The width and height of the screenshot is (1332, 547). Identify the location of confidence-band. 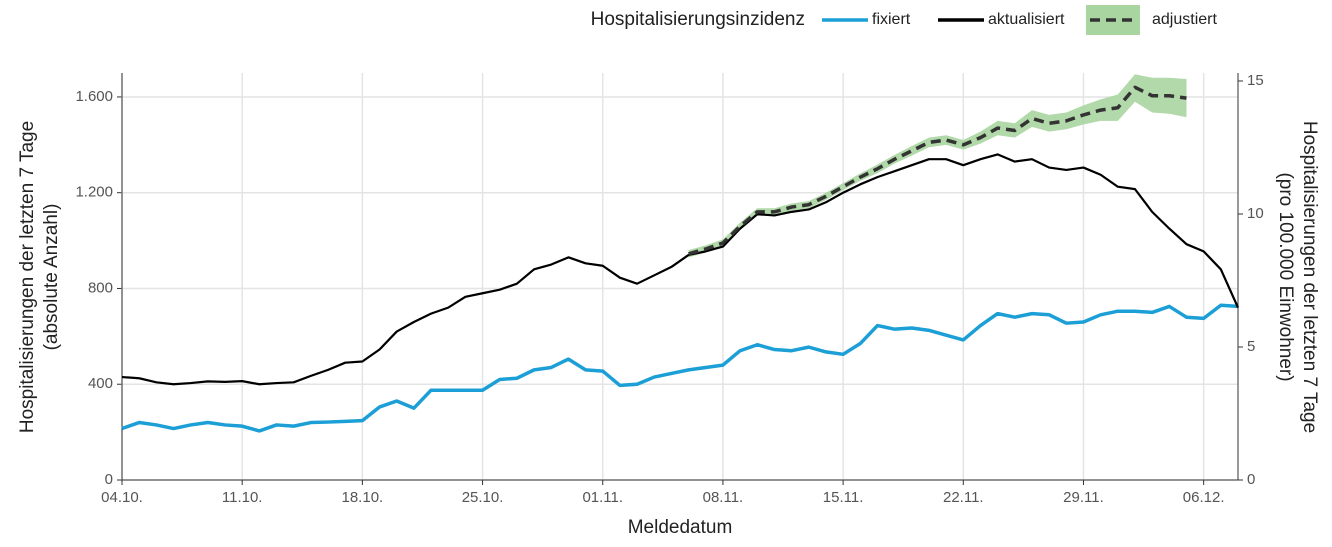
(937, 166).